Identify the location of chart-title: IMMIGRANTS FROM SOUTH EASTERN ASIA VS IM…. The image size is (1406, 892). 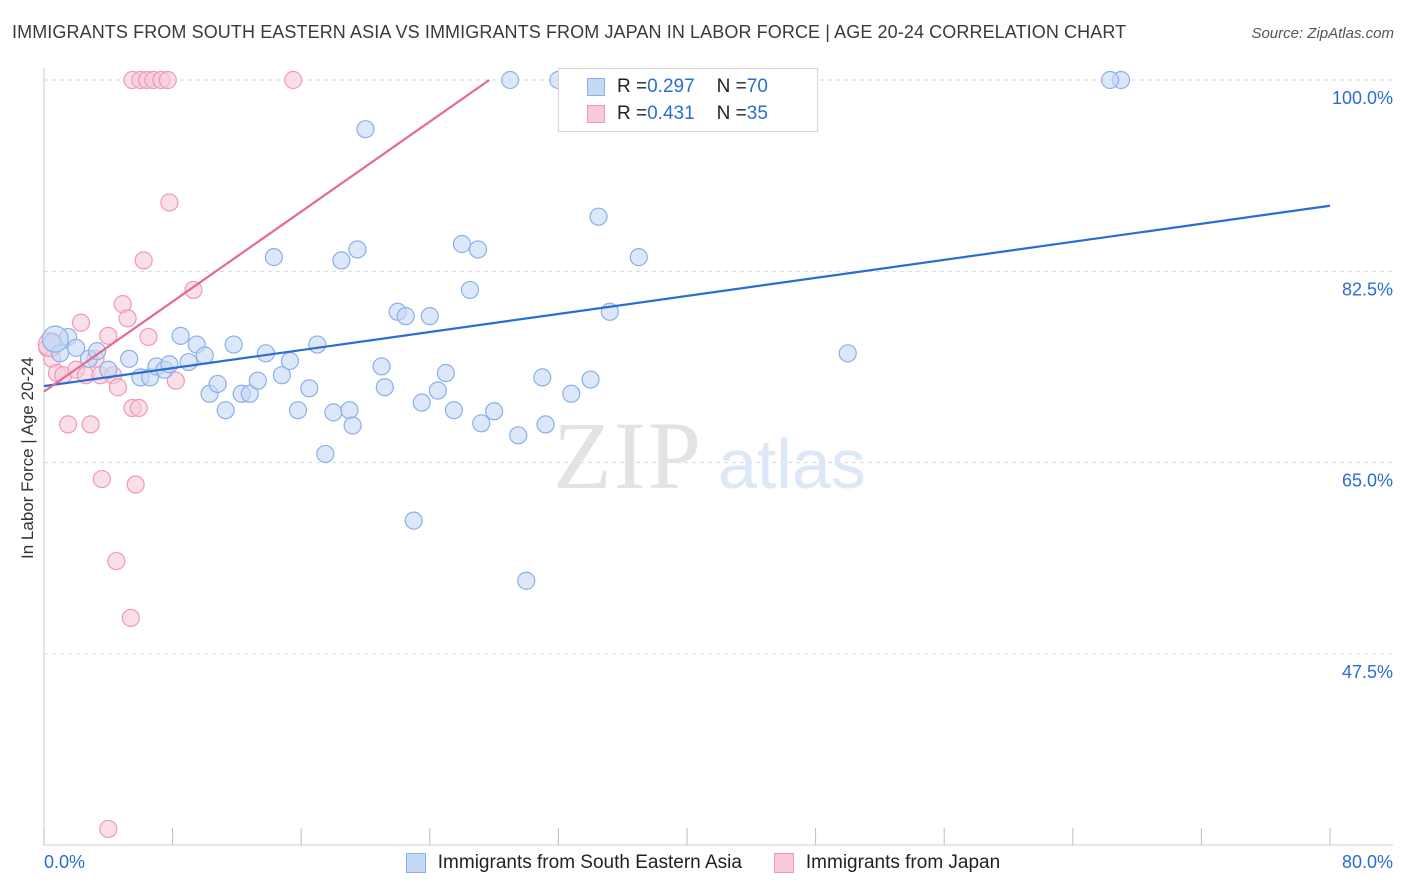
(569, 32).